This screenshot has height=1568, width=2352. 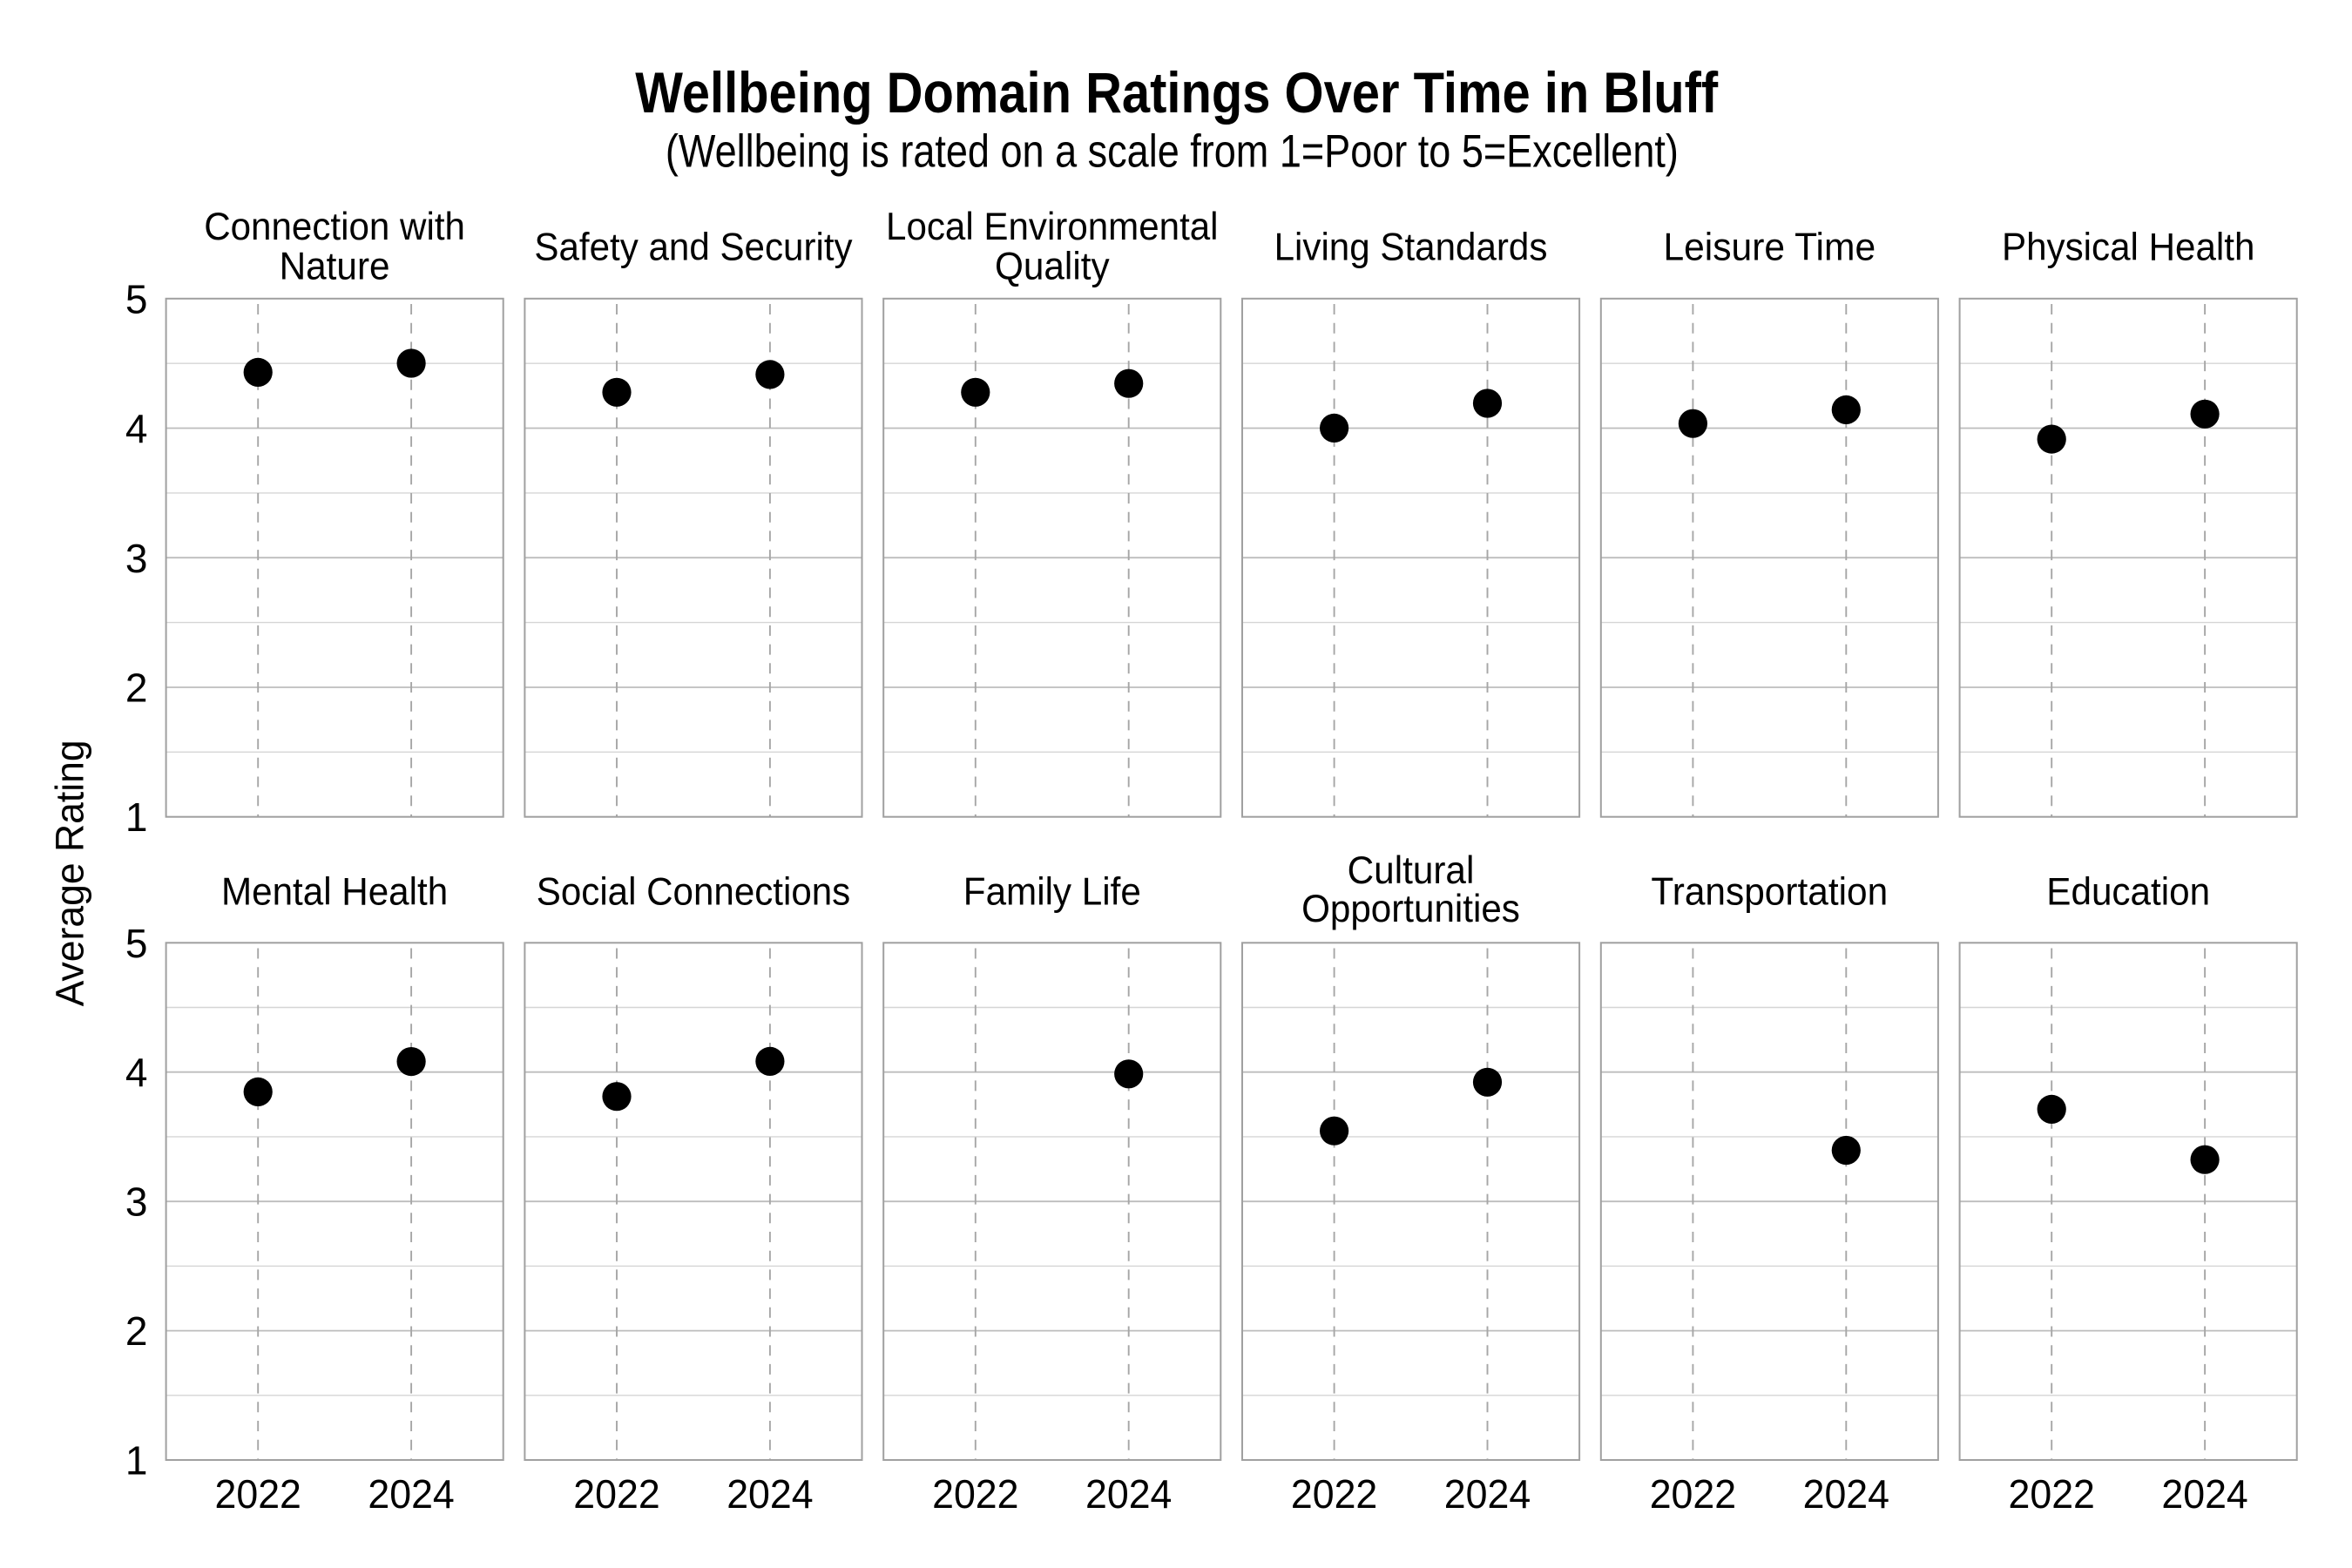 I want to click on svg-text: Connection with, so click(x=334, y=227).